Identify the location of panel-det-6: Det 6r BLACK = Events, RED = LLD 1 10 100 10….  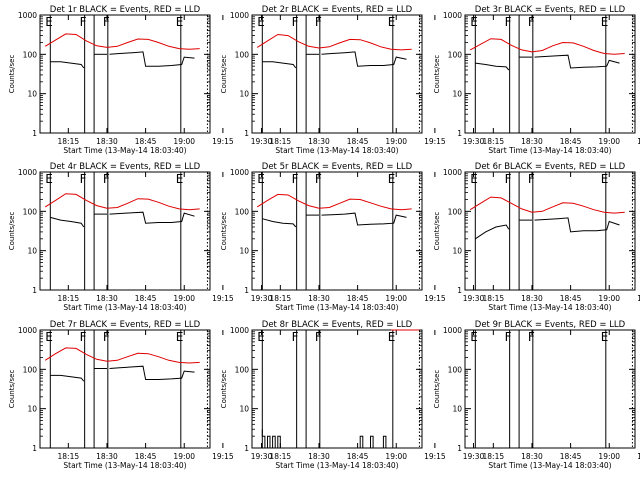
(536, 237).